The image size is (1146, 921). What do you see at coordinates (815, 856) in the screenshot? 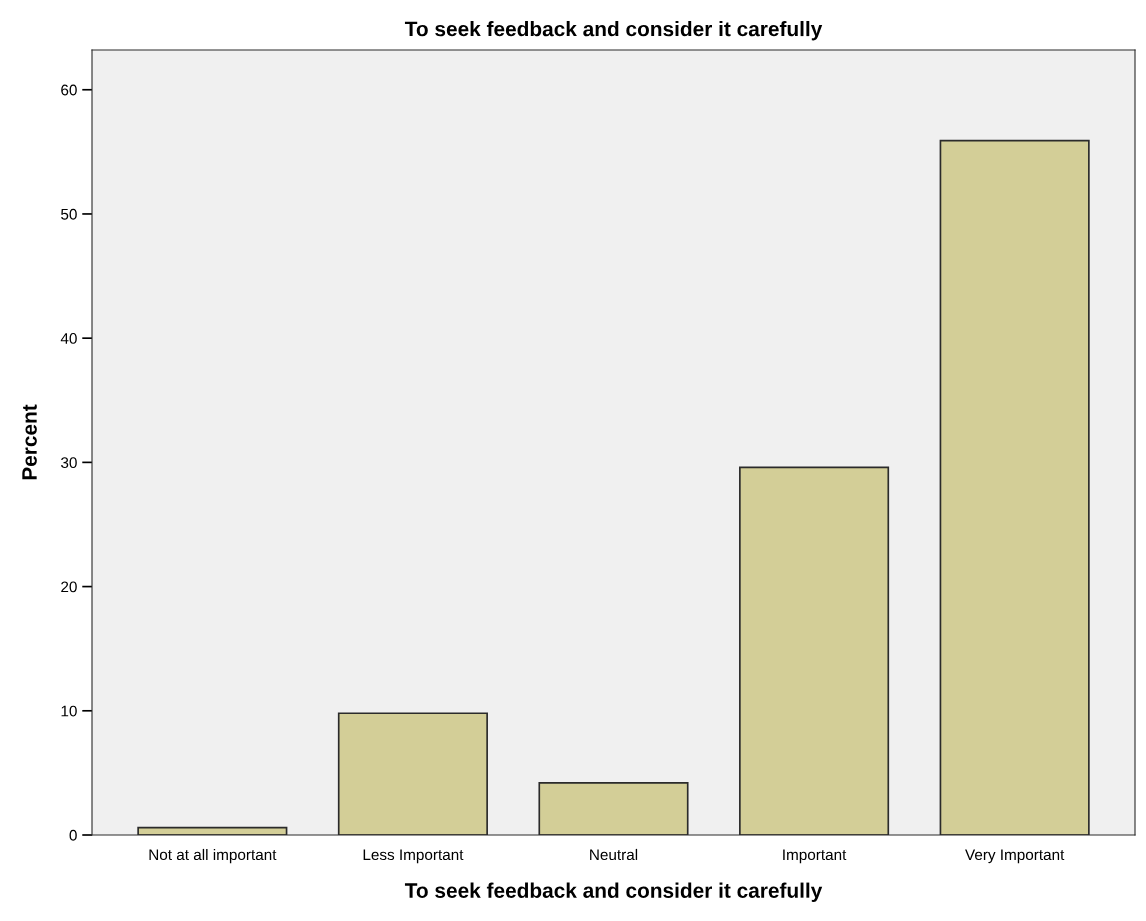
I see `x-tick-label: Important` at bounding box center [815, 856].